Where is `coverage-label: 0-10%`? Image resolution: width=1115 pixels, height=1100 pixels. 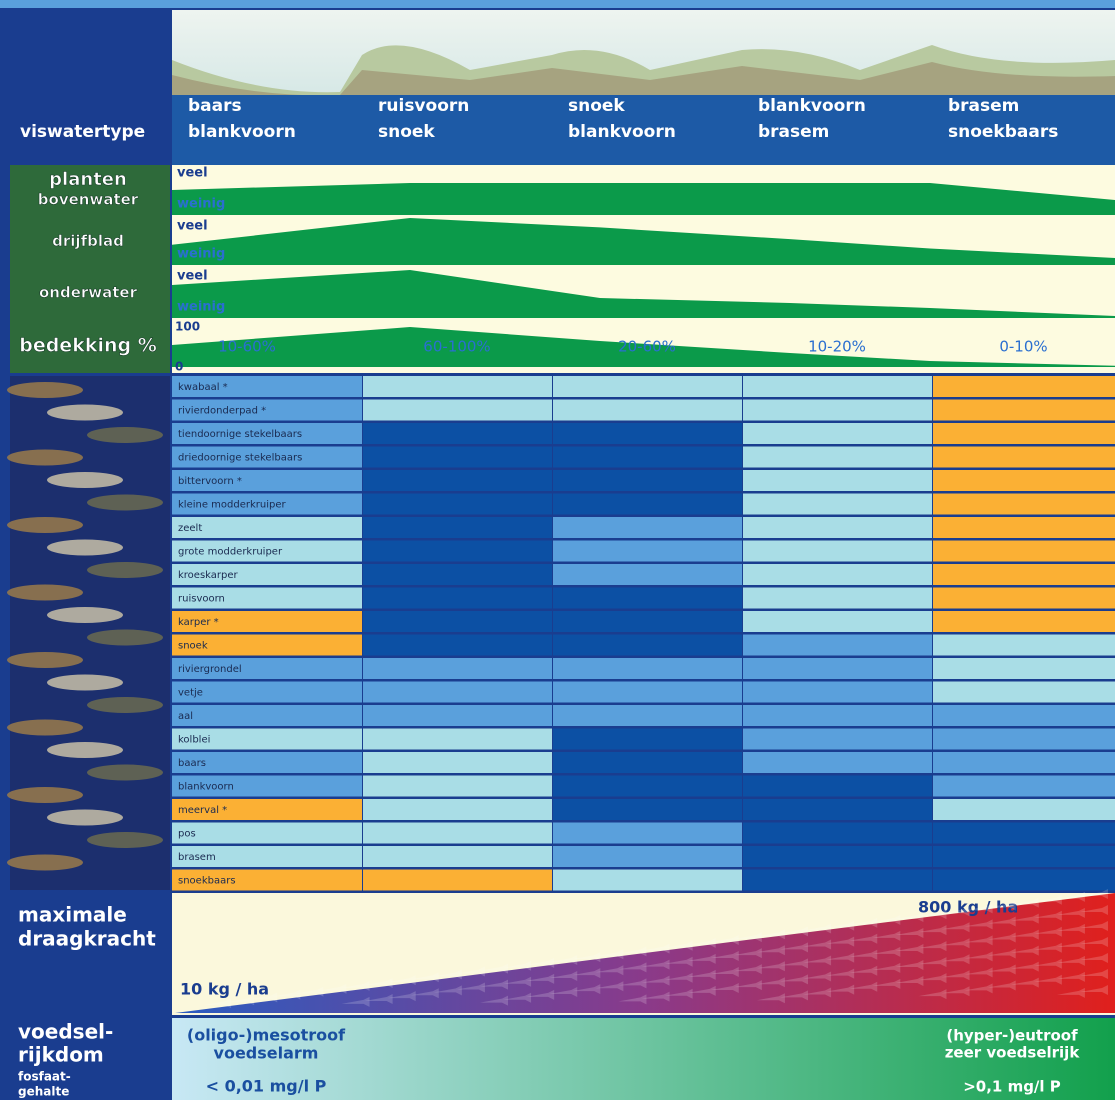 coverage-label: 0-10% is located at coordinates (1023, 347).